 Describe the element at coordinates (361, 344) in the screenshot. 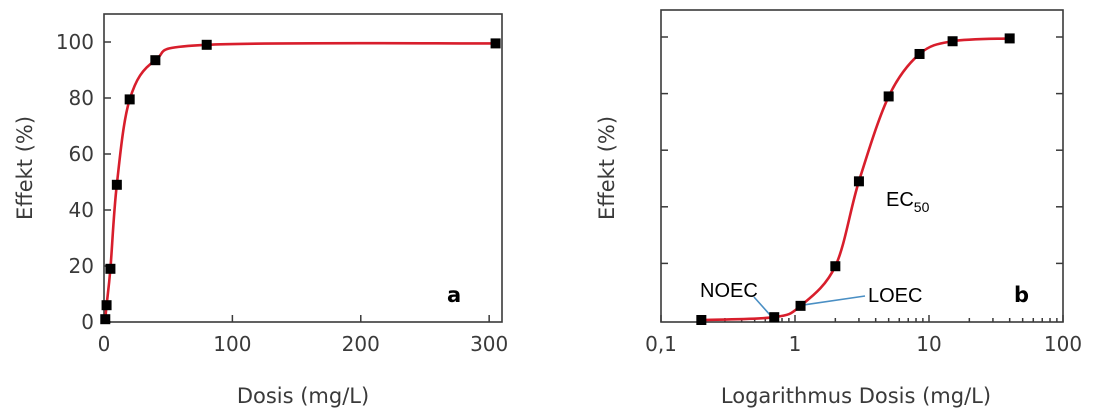

I see `panel-a-x-tick-label: 200` at that location.